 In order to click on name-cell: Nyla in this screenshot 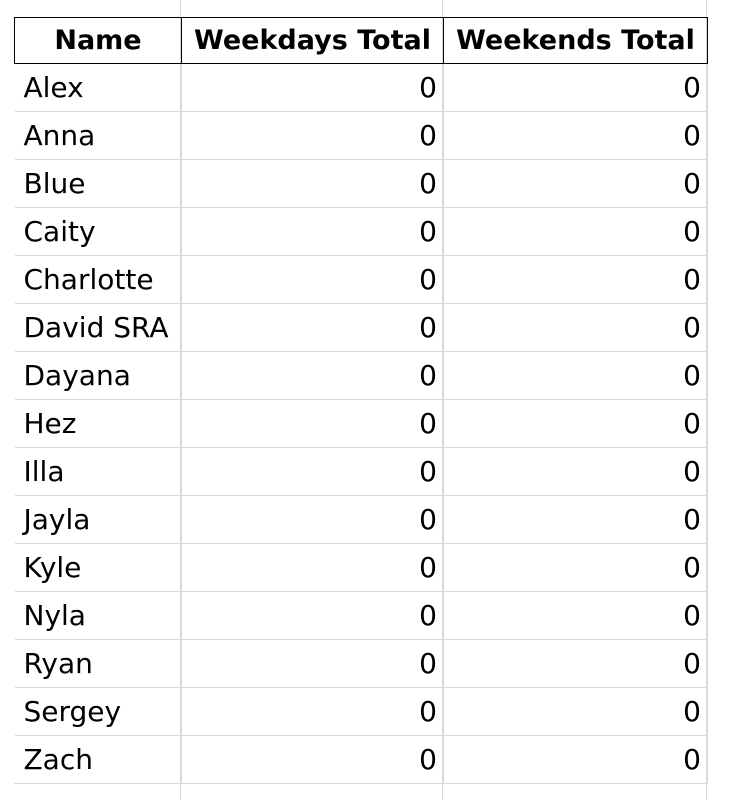, I will do `click(98, 615)`.